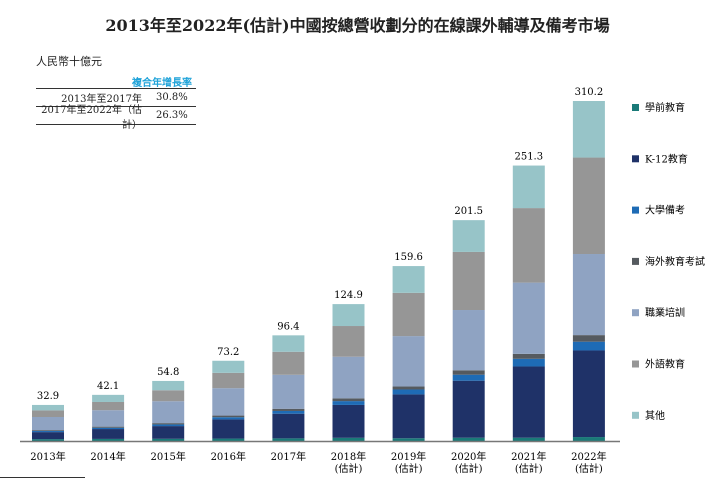 This screenshot has width=715, height=482. I want to click on cagr-value: 30.8%, so click(172, 97).